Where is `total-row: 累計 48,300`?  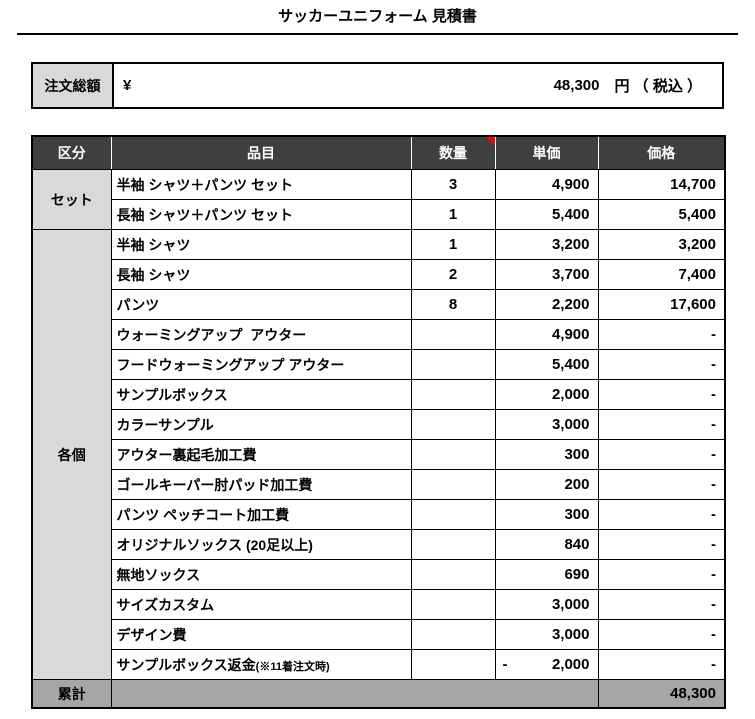 total-row: 累計 48,300 is located at coordinates (378, 694).